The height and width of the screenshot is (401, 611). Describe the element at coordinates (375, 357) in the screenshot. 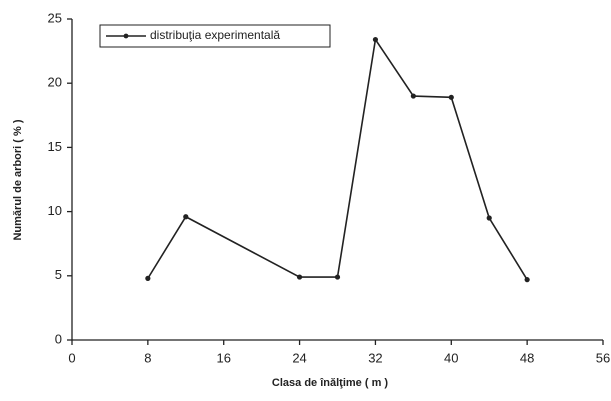

I see `x-tick-label: 32` at that location.